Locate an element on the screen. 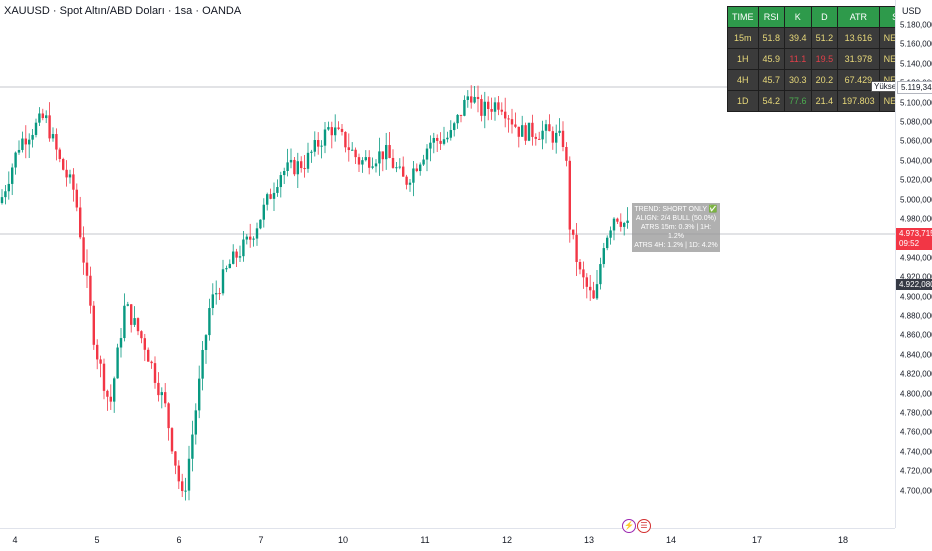 This screenshot has width=932, height=551. price-tick-label: 4.860,000 is located at coordinates (916, 335).